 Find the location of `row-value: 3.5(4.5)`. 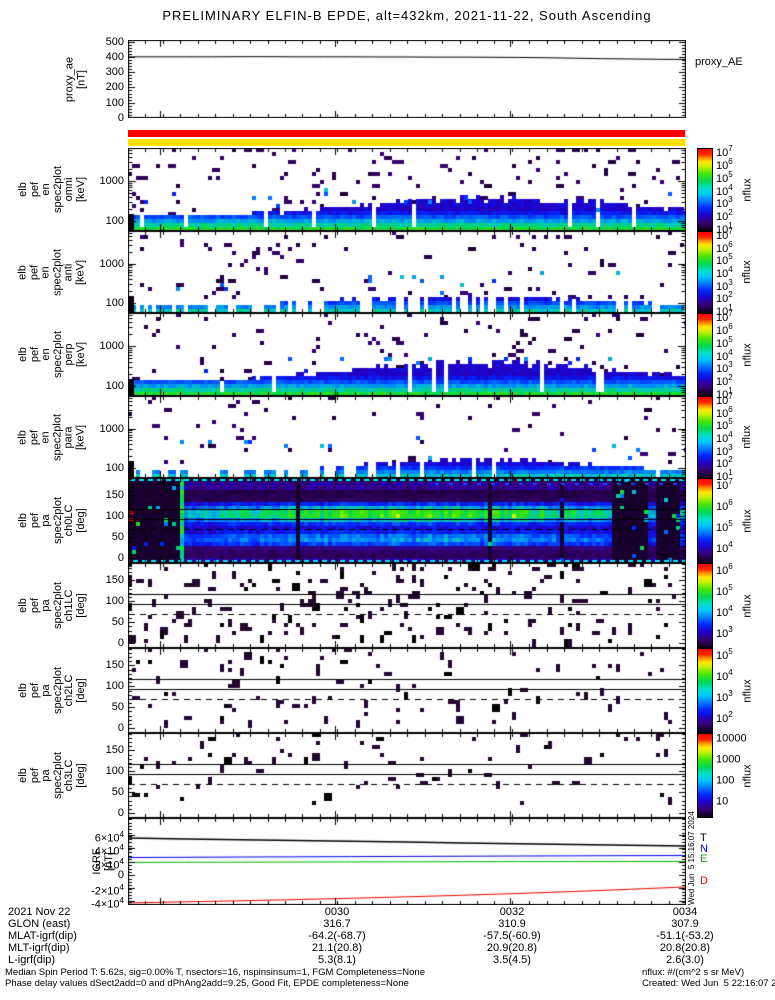

row-value: 3.5(4.5) is located at coordinates (512, 960).